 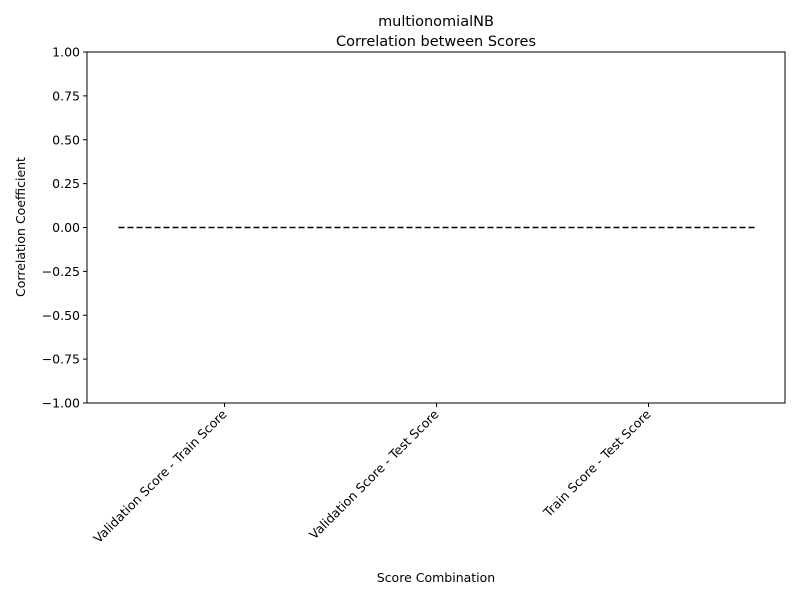 I want to click on x-tick-label: Validation Score - Train Score, so click(x=160, y=476).